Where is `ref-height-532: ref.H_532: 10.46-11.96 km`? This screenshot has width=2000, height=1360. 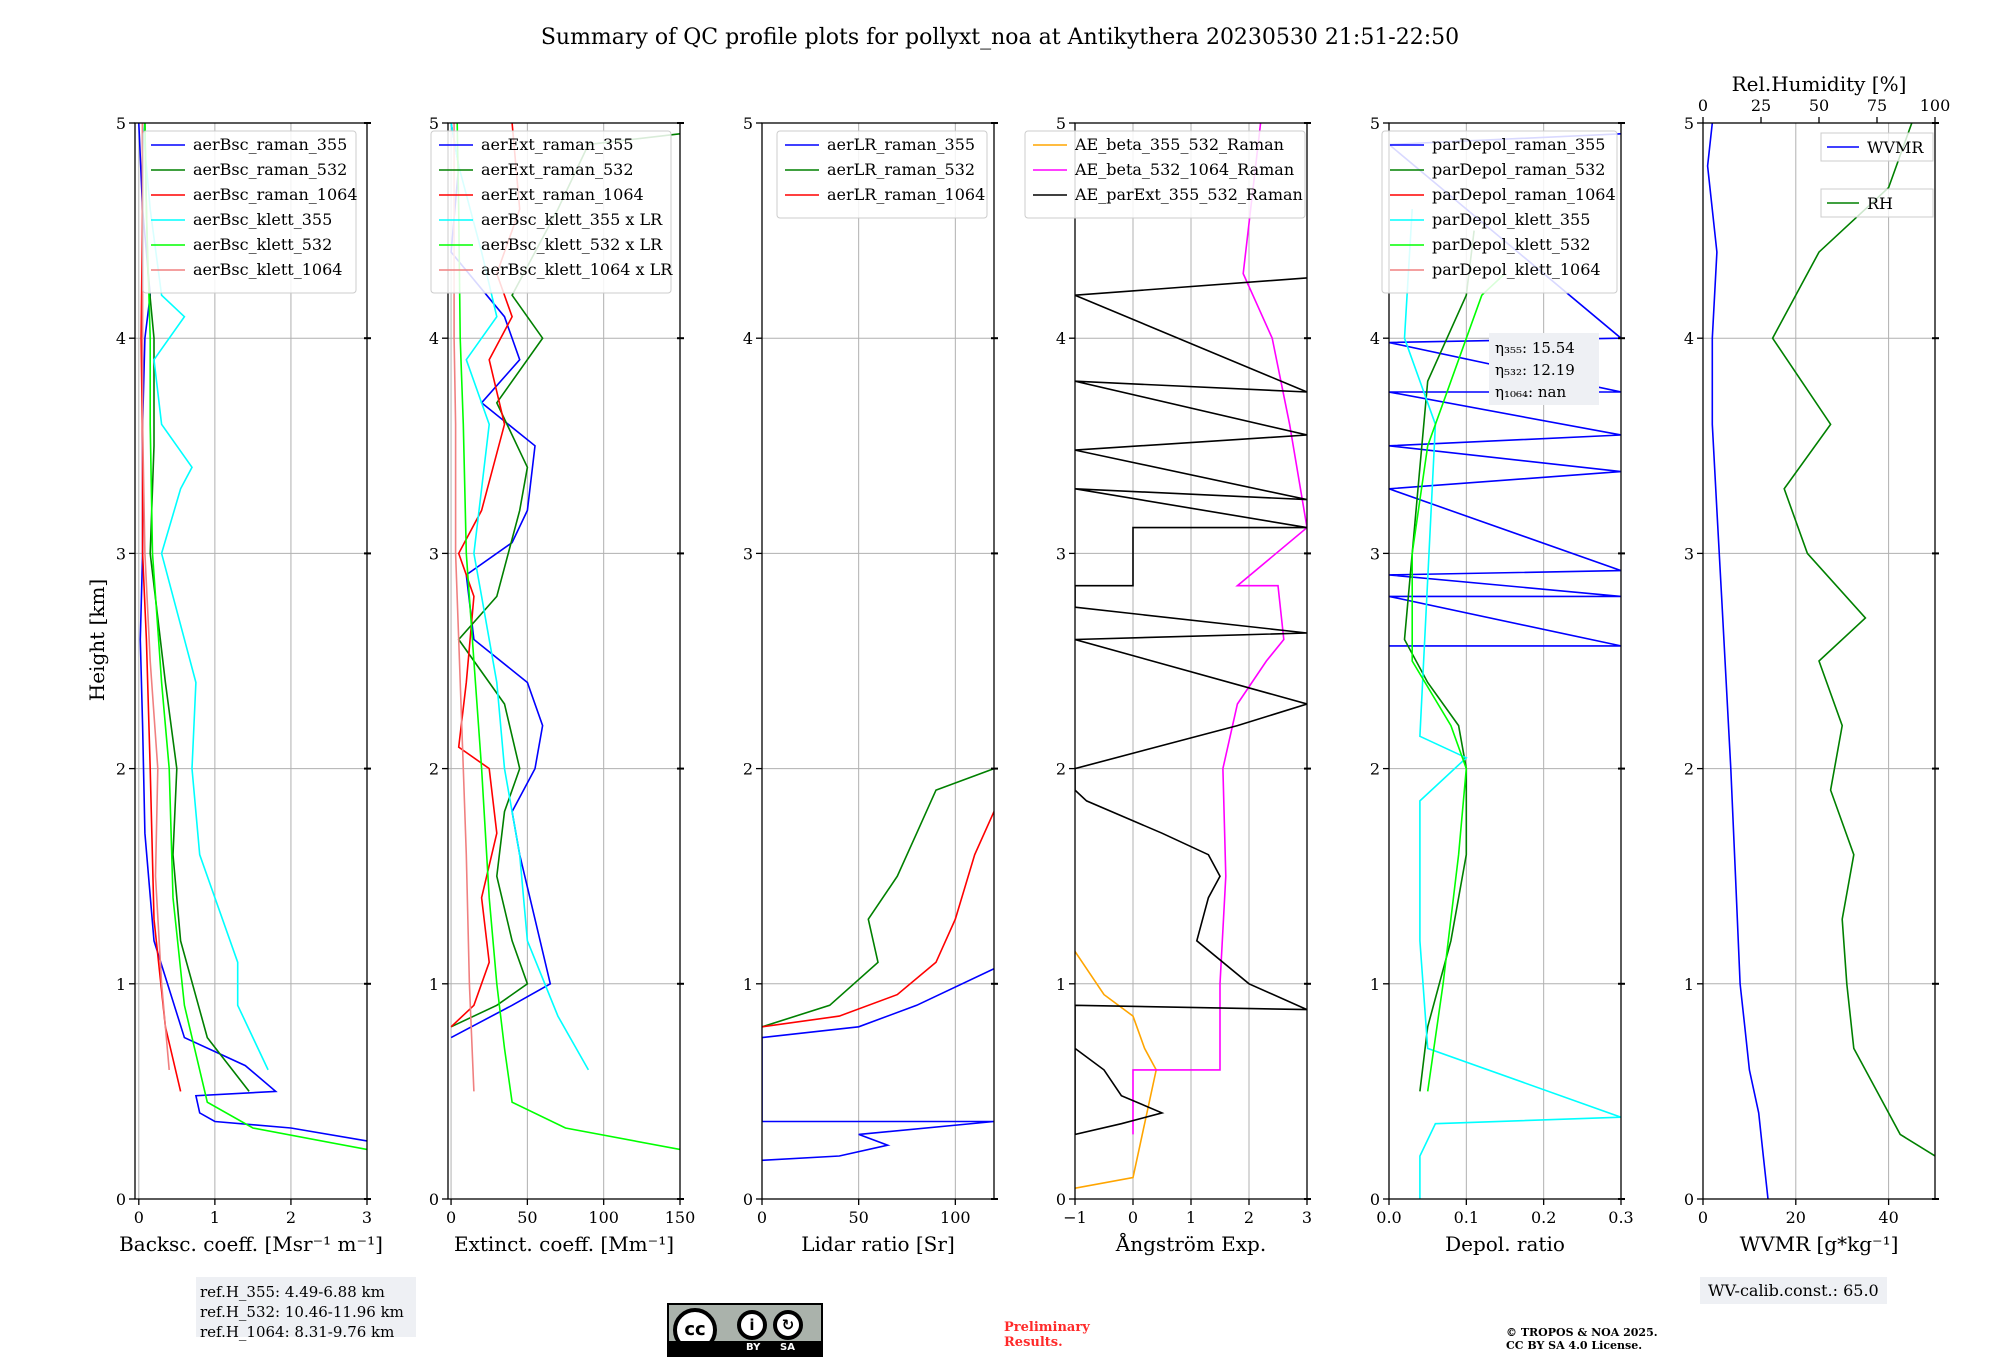 ref-height-532: ref.H_532: 10.46-11.96 km is located at coordinates (302, 1312).